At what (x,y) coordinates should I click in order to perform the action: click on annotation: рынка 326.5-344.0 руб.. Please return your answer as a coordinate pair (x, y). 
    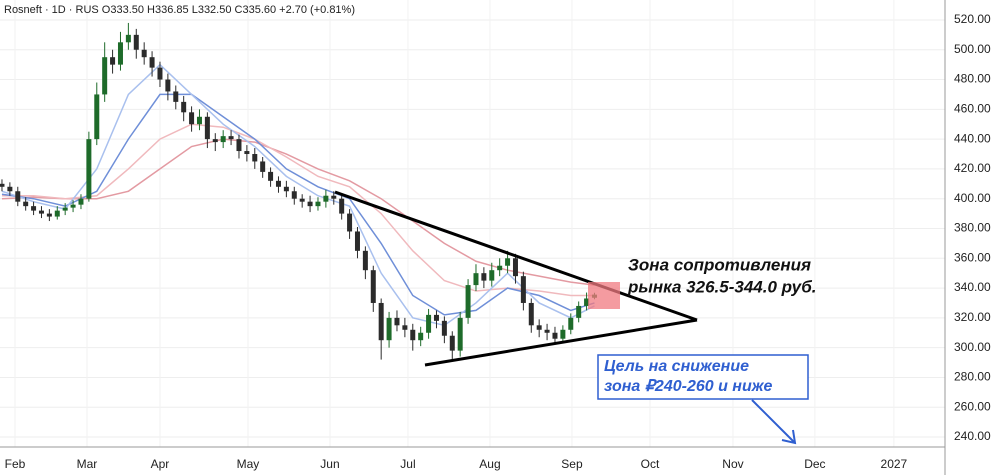
    Looking at the image, I should click on (722, 286).